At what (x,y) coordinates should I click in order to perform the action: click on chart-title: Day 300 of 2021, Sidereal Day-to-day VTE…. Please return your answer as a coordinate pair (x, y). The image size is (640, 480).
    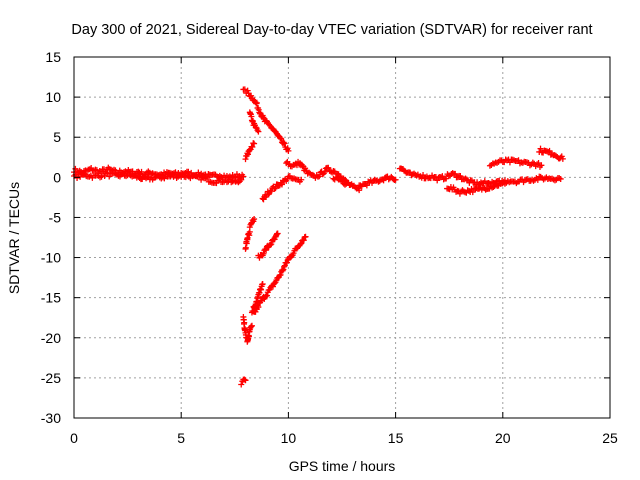
    Looking at the image, I should click on (331, 30).